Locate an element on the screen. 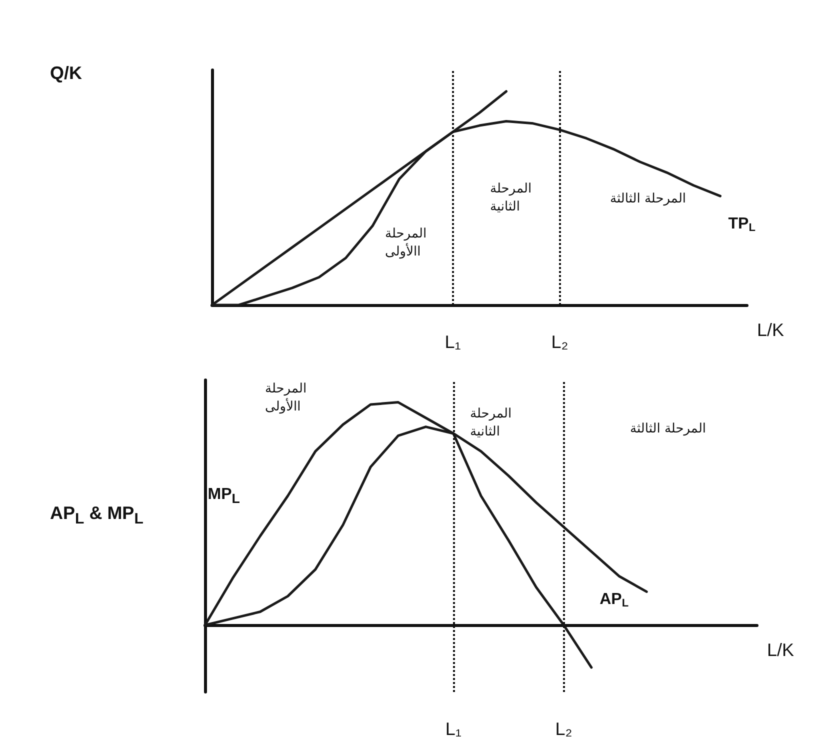 This screenshot has width=827, height=742. text: MP$_{L}$ is located at coordinates (224, 496).